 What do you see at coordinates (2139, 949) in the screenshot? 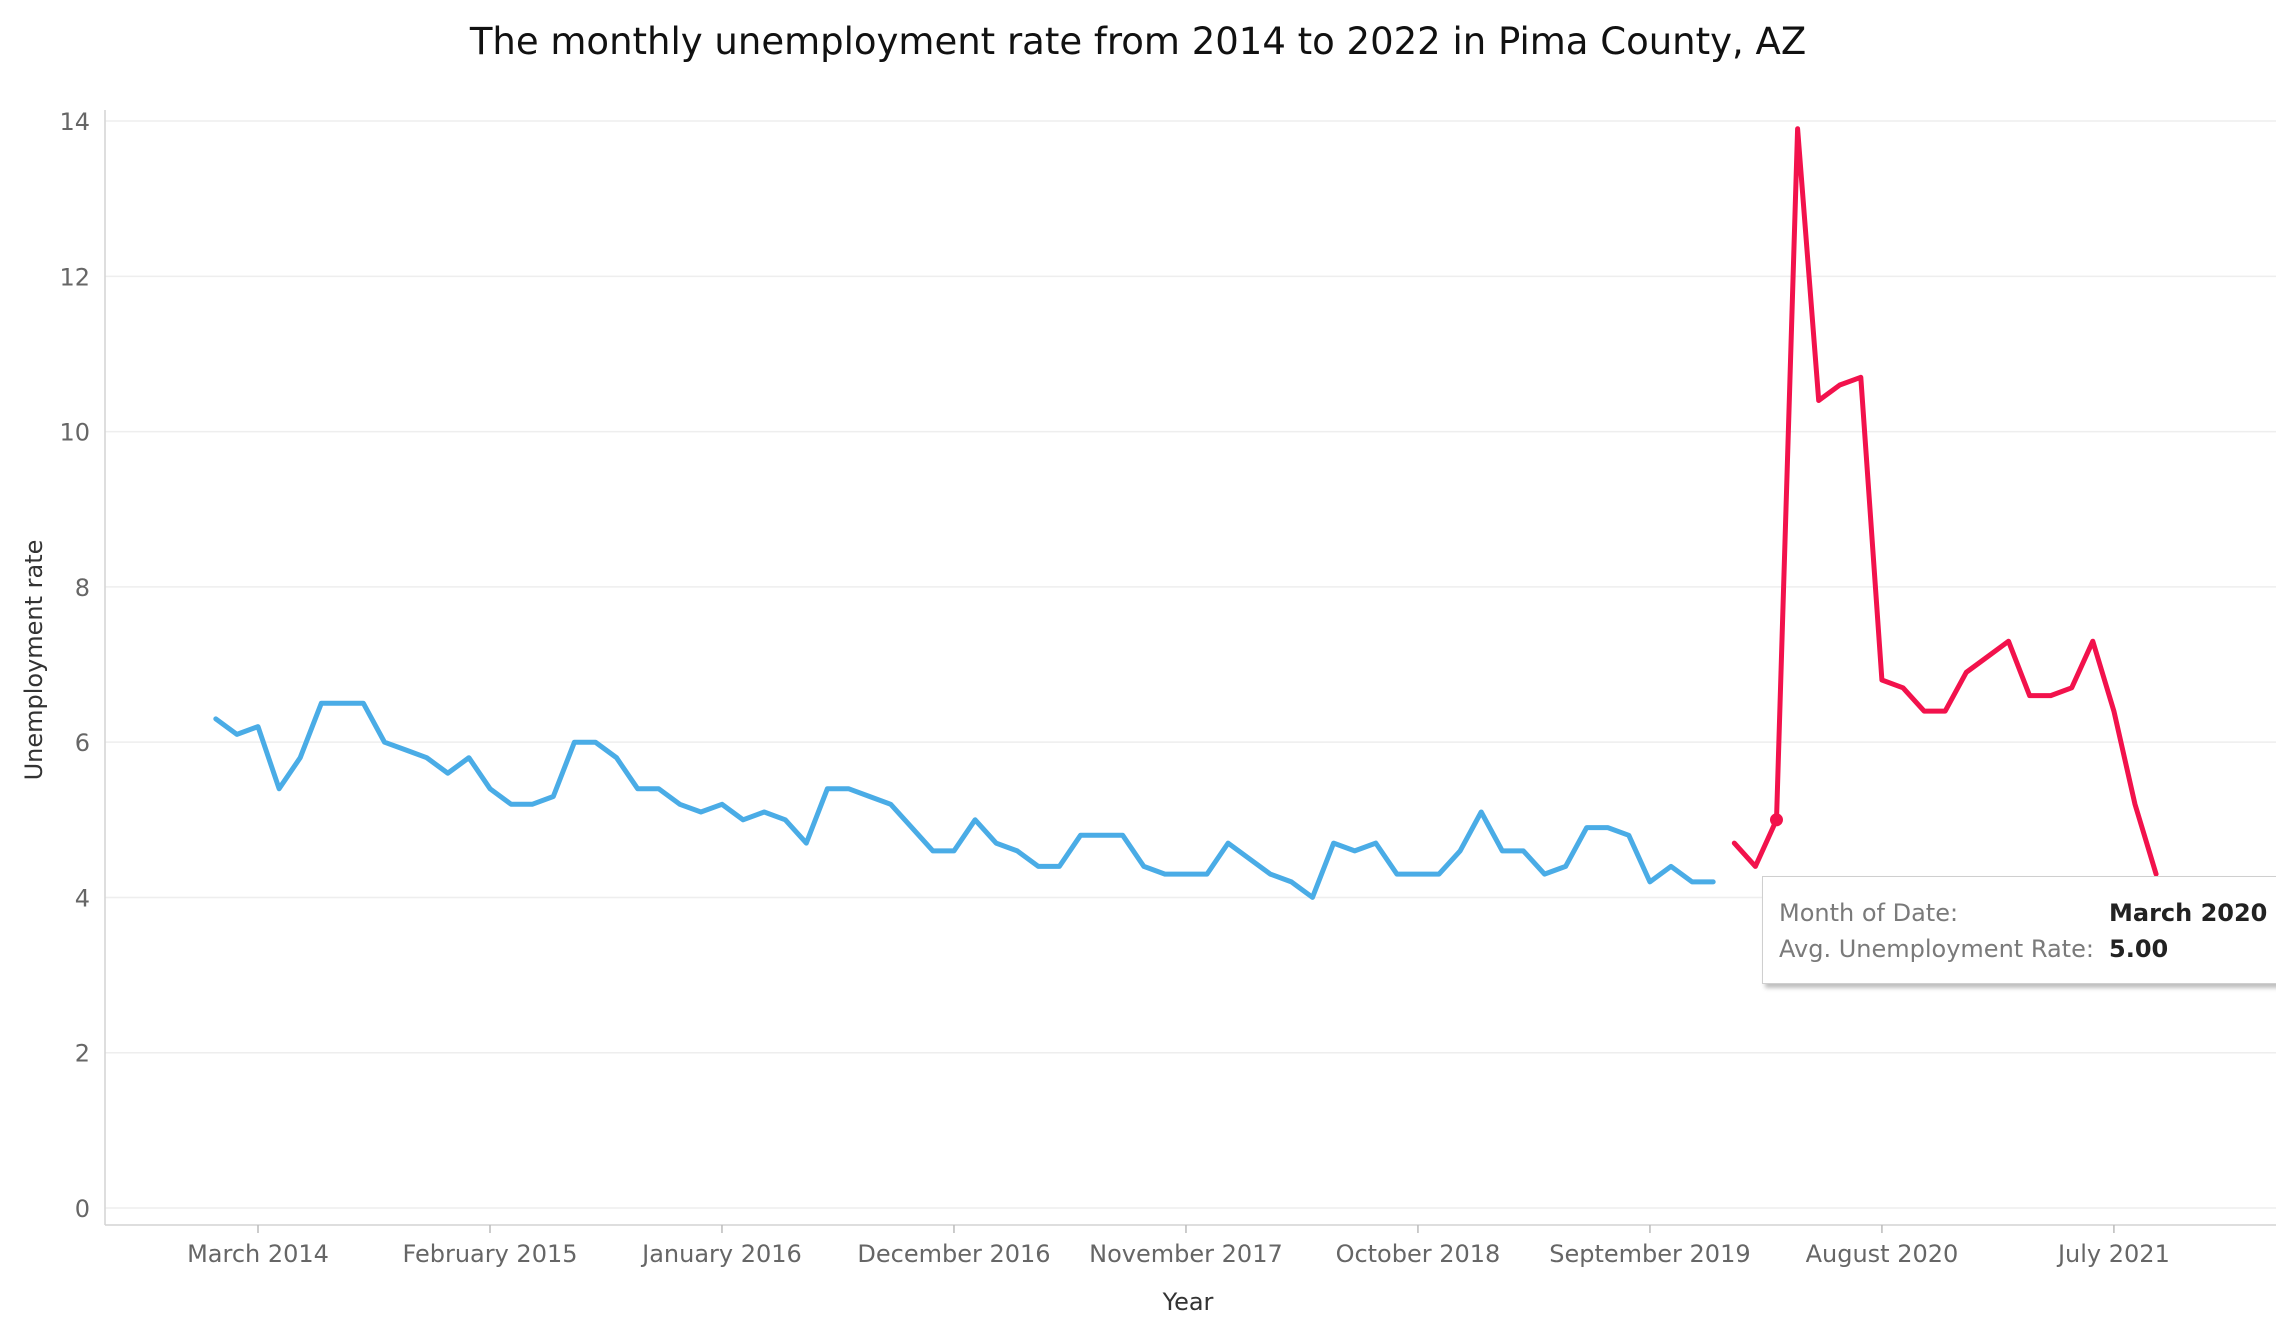
I see `tooltip-rate-value: 5.00` at bounding box center [2139, 949].